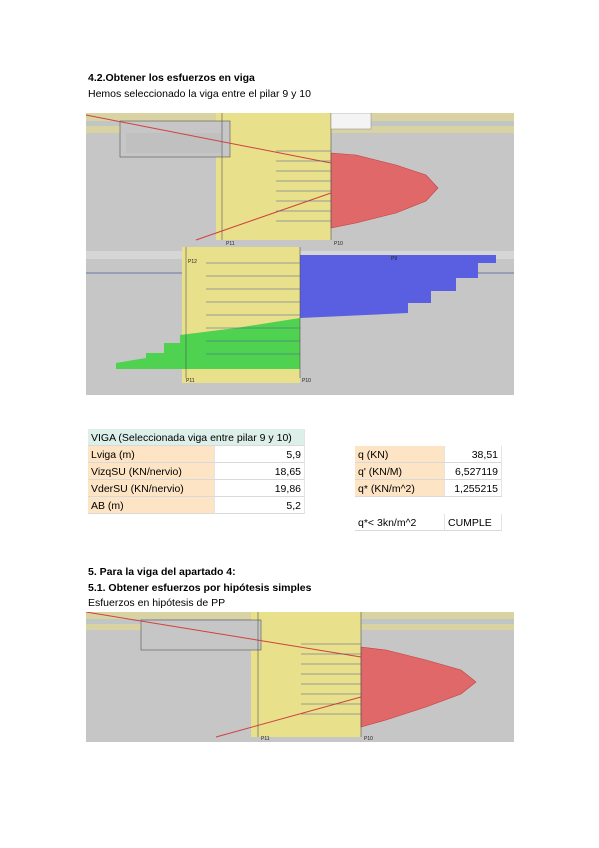 The image size is (599, 848). What do you see at coordinates (473, 522) in the screenshot?
I see `table-cell: CUMPLE` at bounding box center [473, 522].